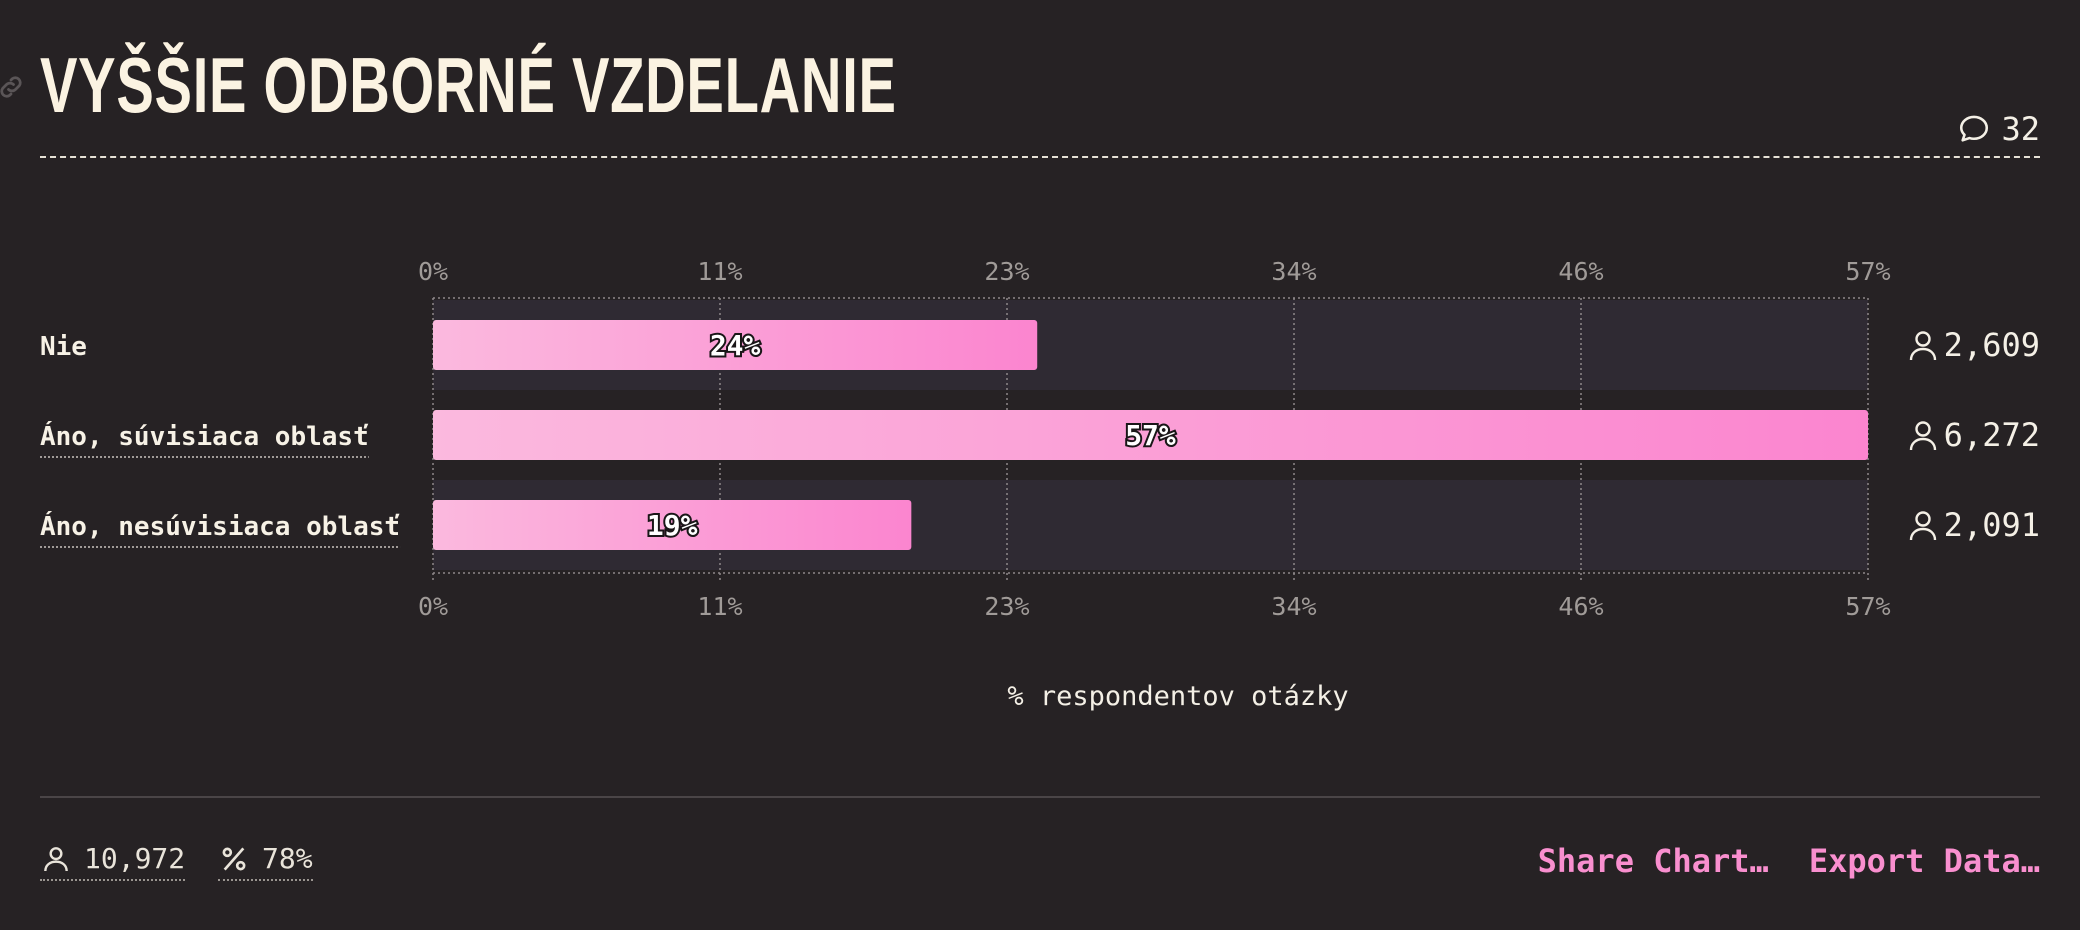  I want to click on bar-value-label: 57%, so click(1150, 435).